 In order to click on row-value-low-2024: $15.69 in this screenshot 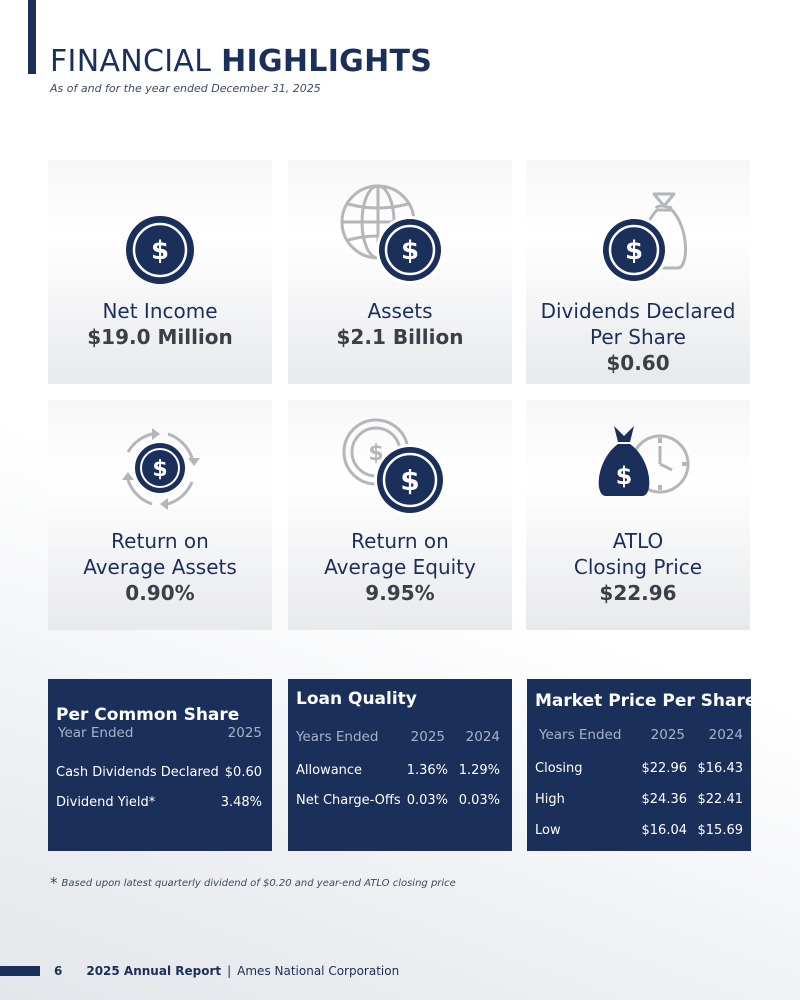, I will do `click(720, 830)`.